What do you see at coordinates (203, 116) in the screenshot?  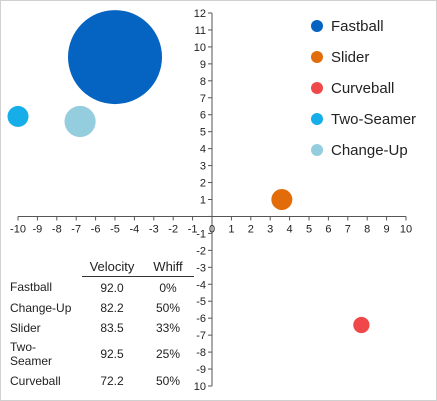 I see `y-tick-label: 6` at bounding box center [203, 116].